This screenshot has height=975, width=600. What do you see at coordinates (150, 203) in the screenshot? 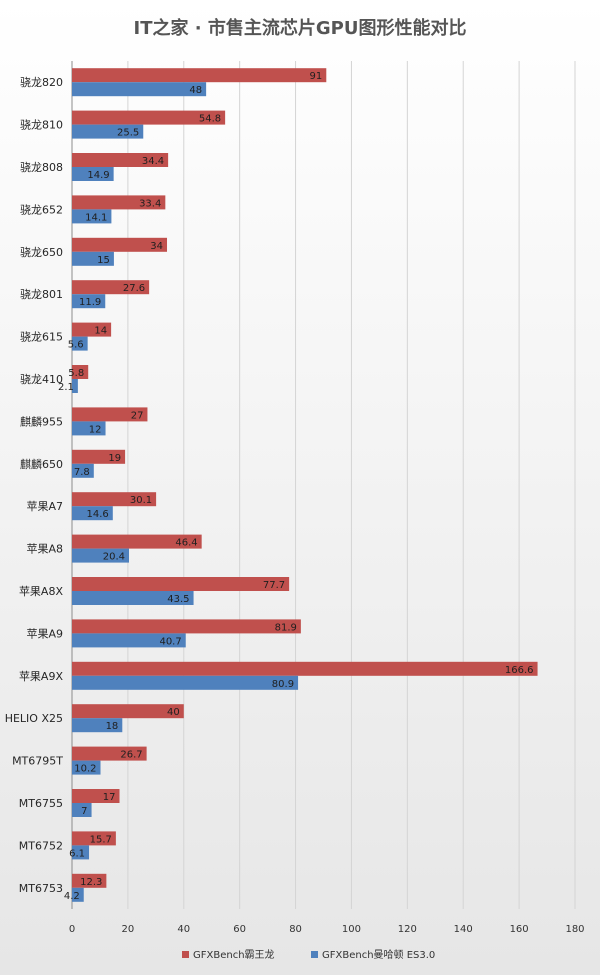
I see `data-label: 33.4` at bounding box center [150, 203].